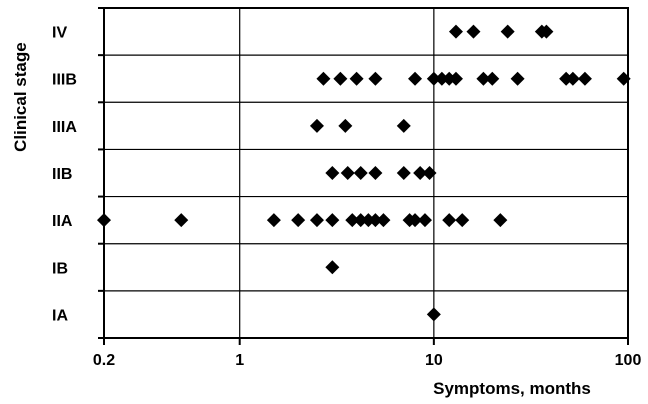  I want to click on x-axis-title: Symptoms, months, so click(512, 388).